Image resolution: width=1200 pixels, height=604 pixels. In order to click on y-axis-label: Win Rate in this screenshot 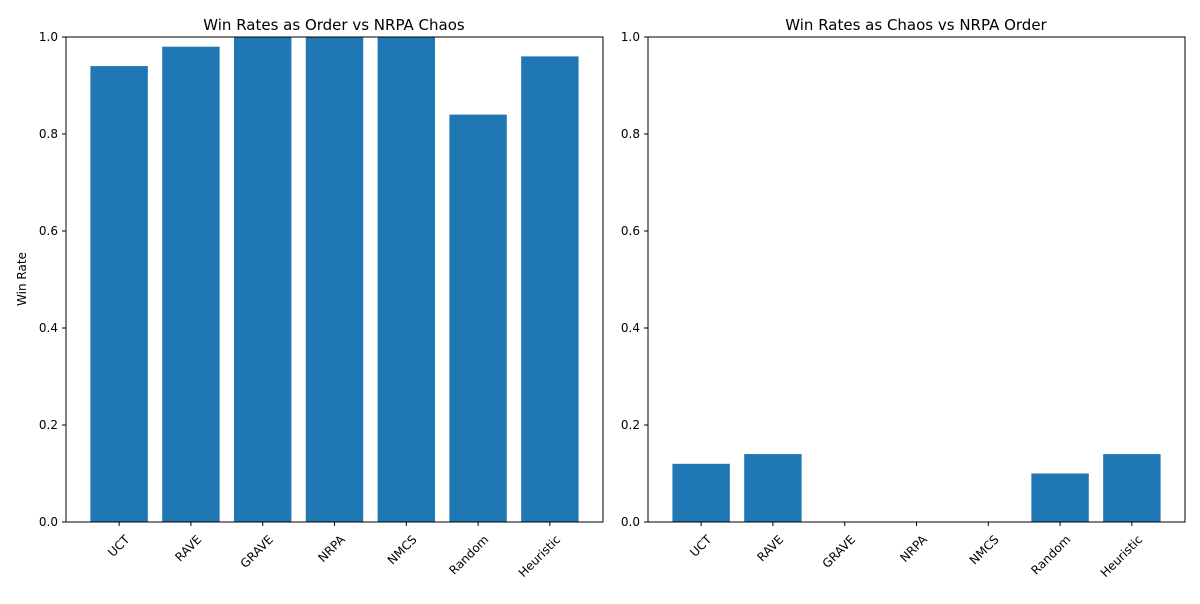, I will do `click(22, 279)`.